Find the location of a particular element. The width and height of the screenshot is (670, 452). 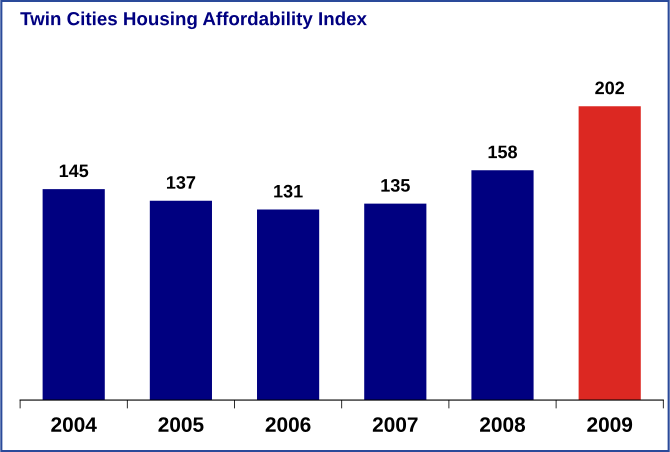

data-label: 145 is located at coordinates (74, 171).